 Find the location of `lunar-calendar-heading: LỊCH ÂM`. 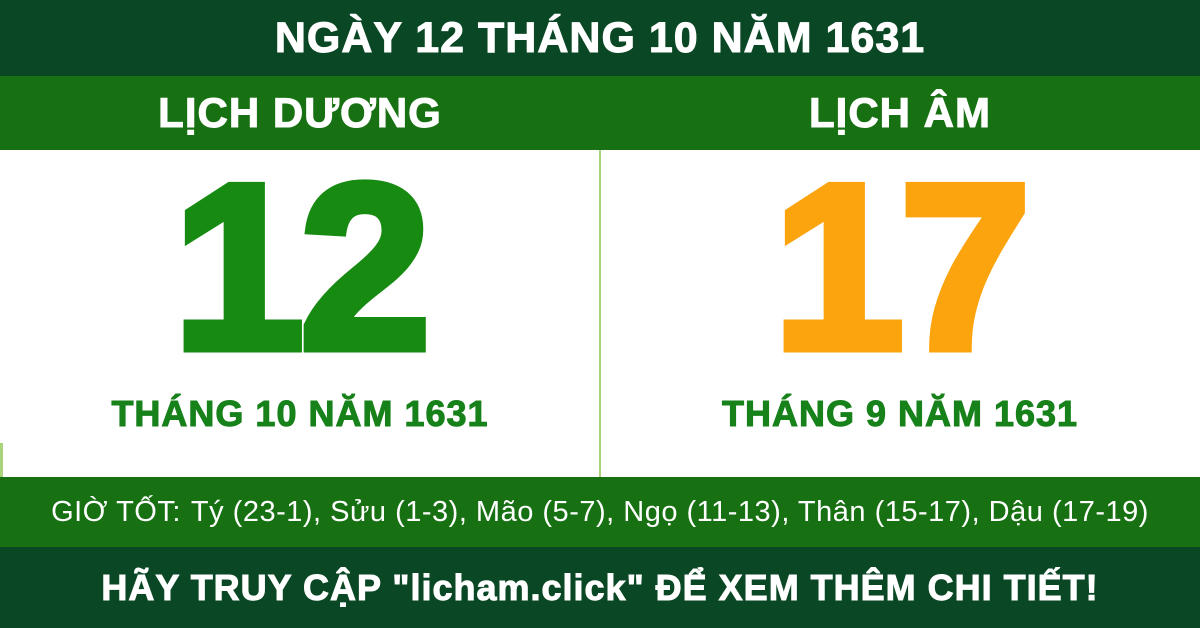

lunar-calendar-heading: LỊCH ÂM is located at coordinates (900, 113).